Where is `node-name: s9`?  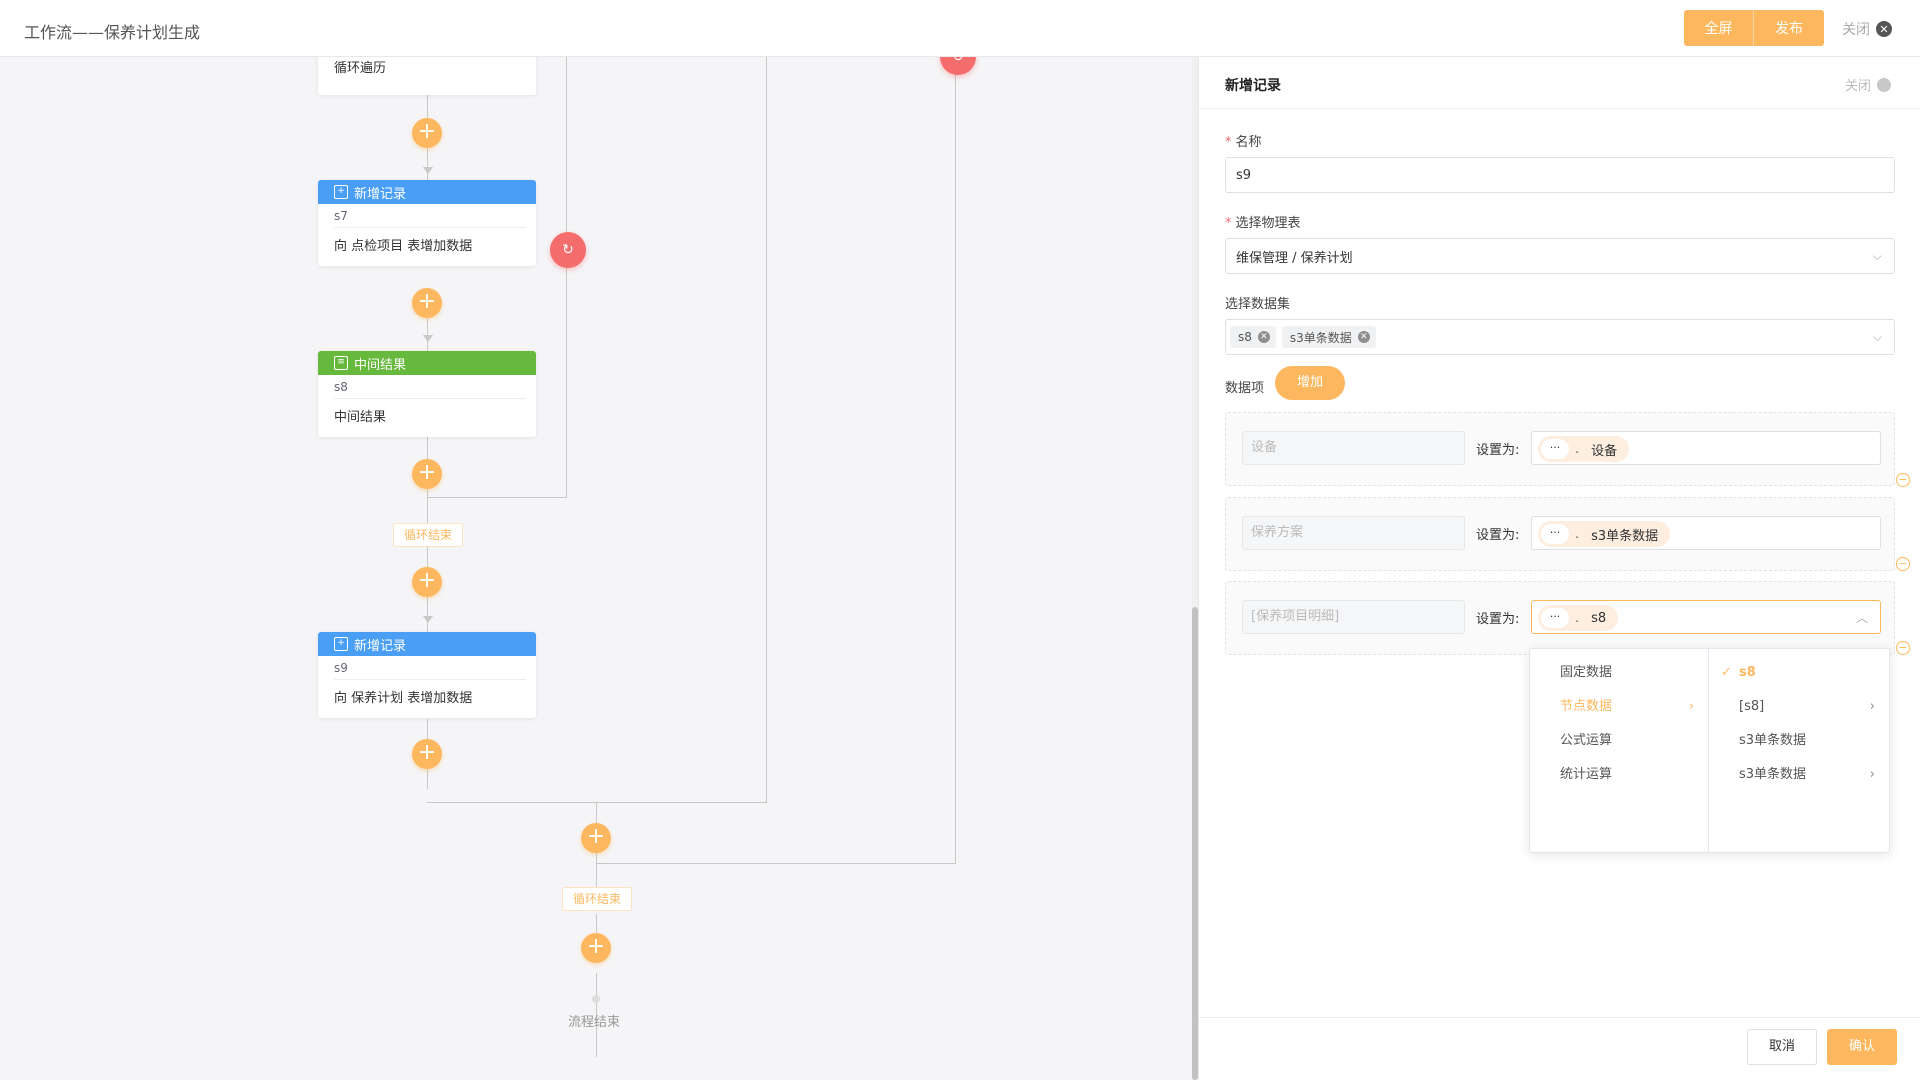
node-name: s9 is located at coordinates (430, 668).